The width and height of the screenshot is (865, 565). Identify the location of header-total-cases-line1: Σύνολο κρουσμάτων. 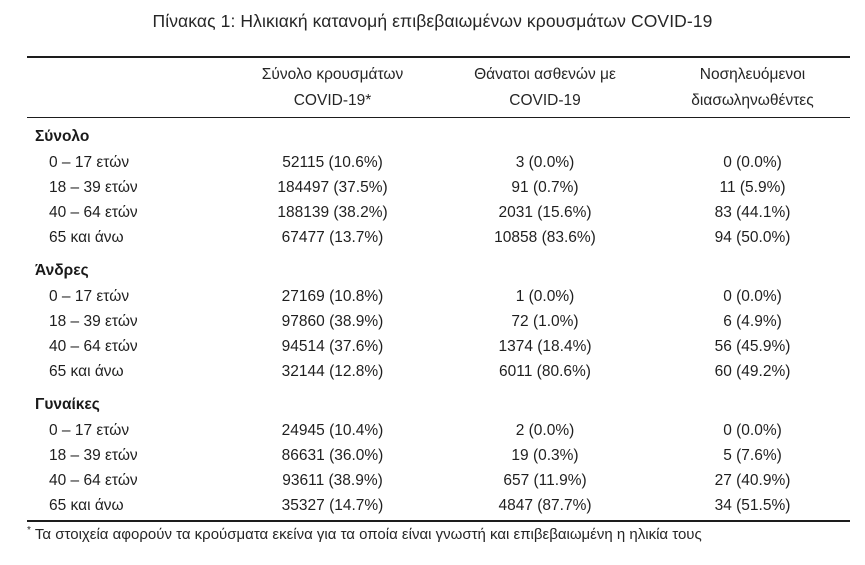
(332, 74).